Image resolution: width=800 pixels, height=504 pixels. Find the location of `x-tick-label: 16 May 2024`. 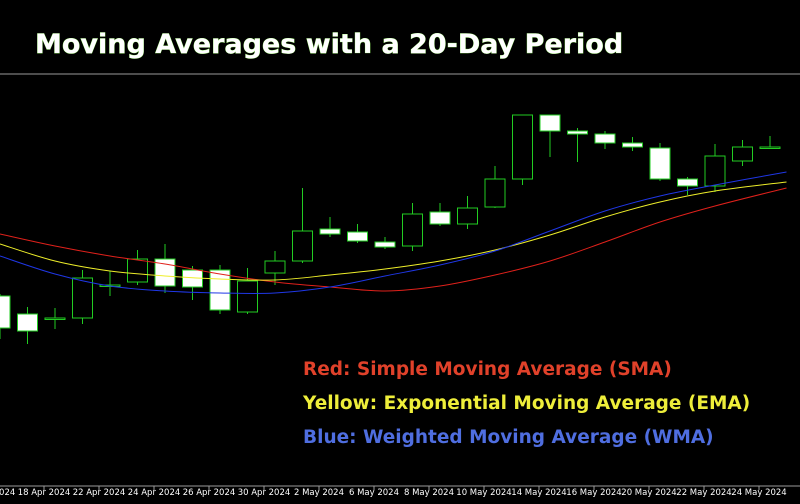

x-tick-label: 16 May 2024 is located at coordinates (593, 493).